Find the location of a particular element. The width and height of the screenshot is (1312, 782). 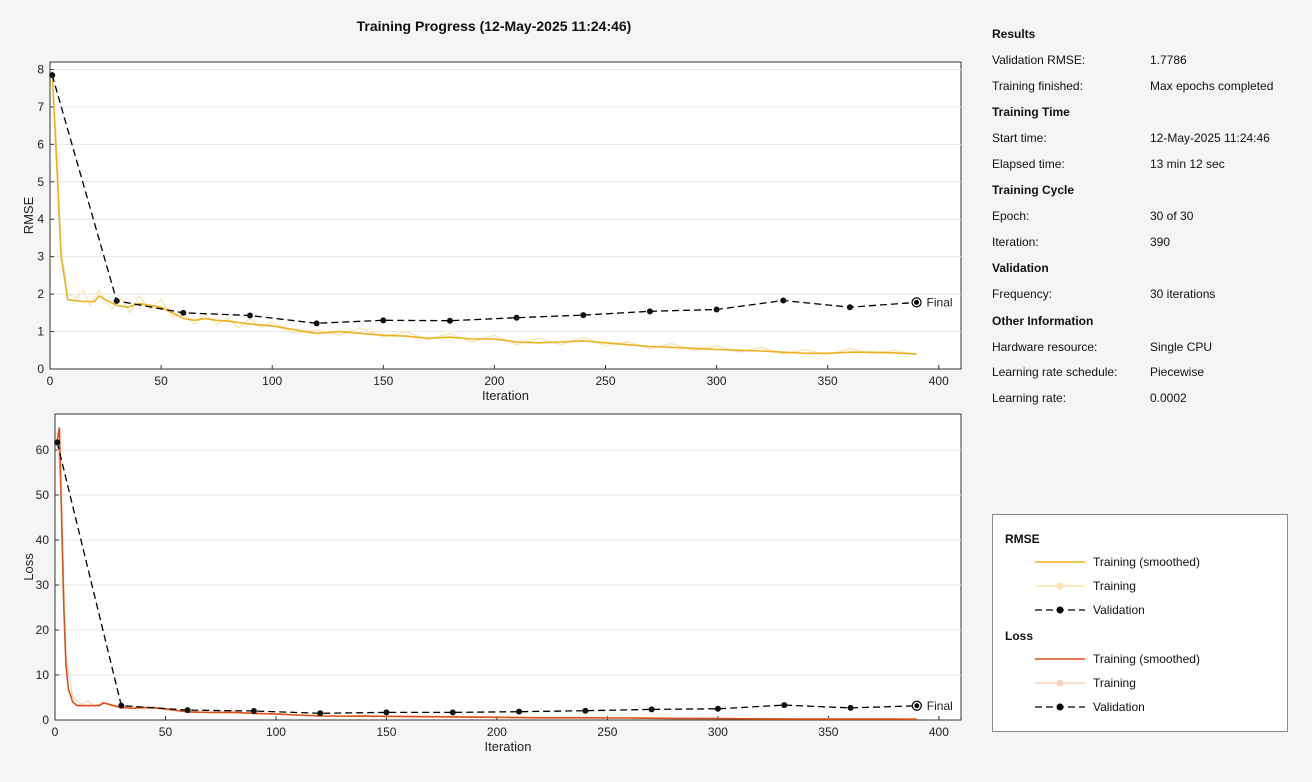

section-title: Other Information is located at coordinates (1043, 320).